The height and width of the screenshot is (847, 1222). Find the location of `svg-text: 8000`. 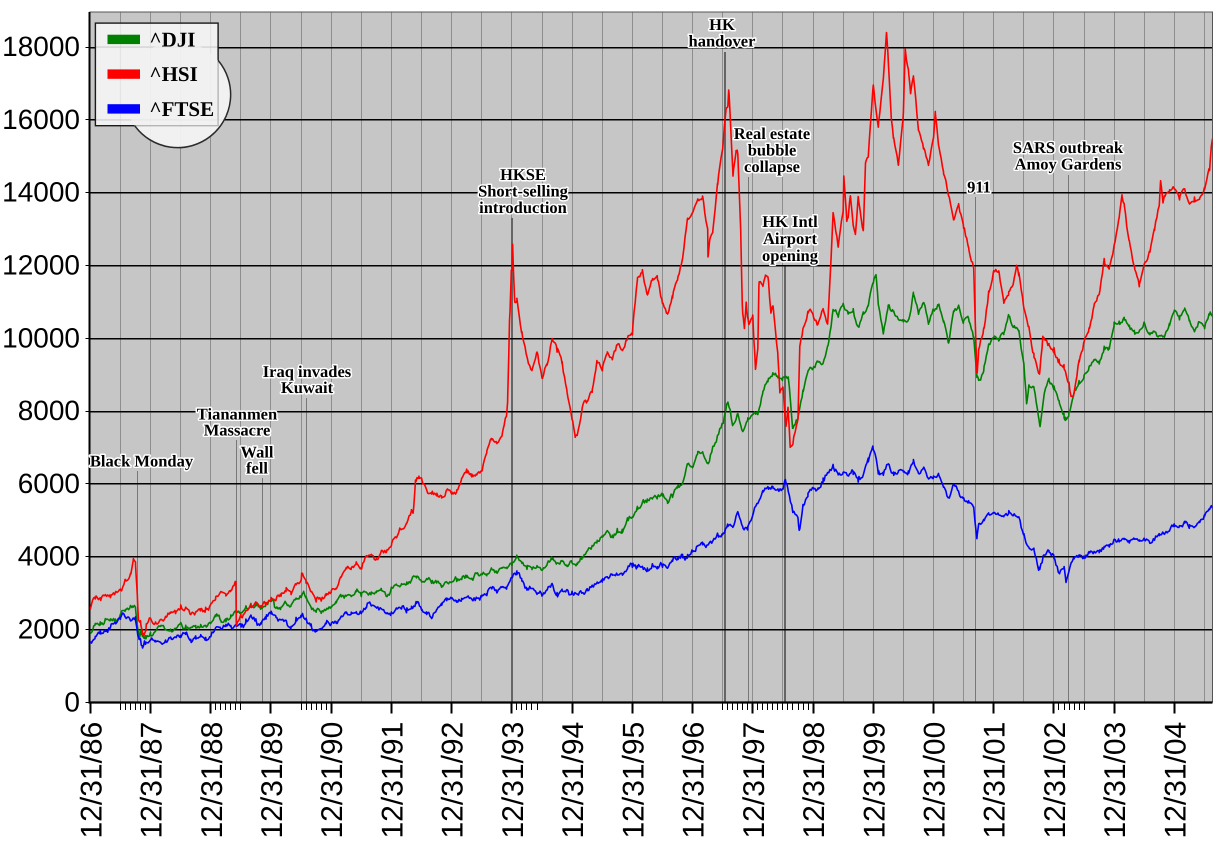

svg-text: 8000 is located at coordinates (49, 410).